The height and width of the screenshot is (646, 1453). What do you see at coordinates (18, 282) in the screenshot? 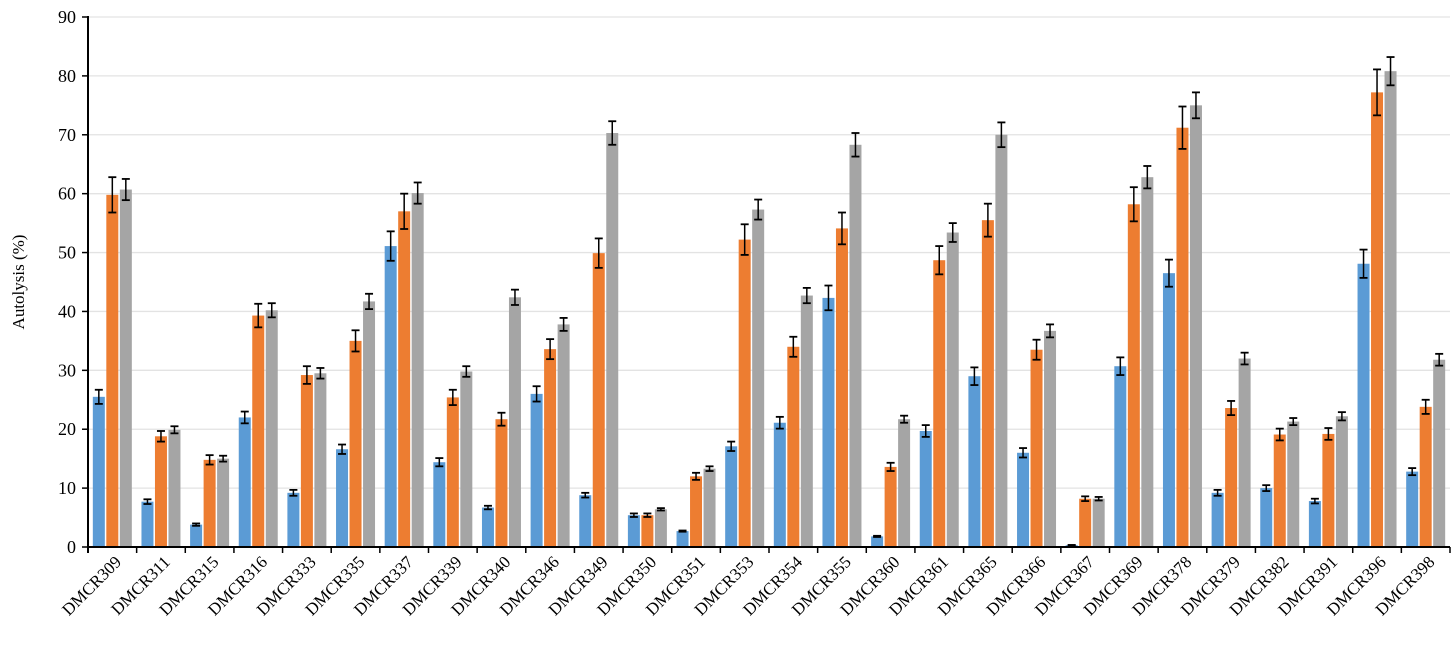
I see `y-axis-label: Autolysis (%)` at bounding box center [18, 282].